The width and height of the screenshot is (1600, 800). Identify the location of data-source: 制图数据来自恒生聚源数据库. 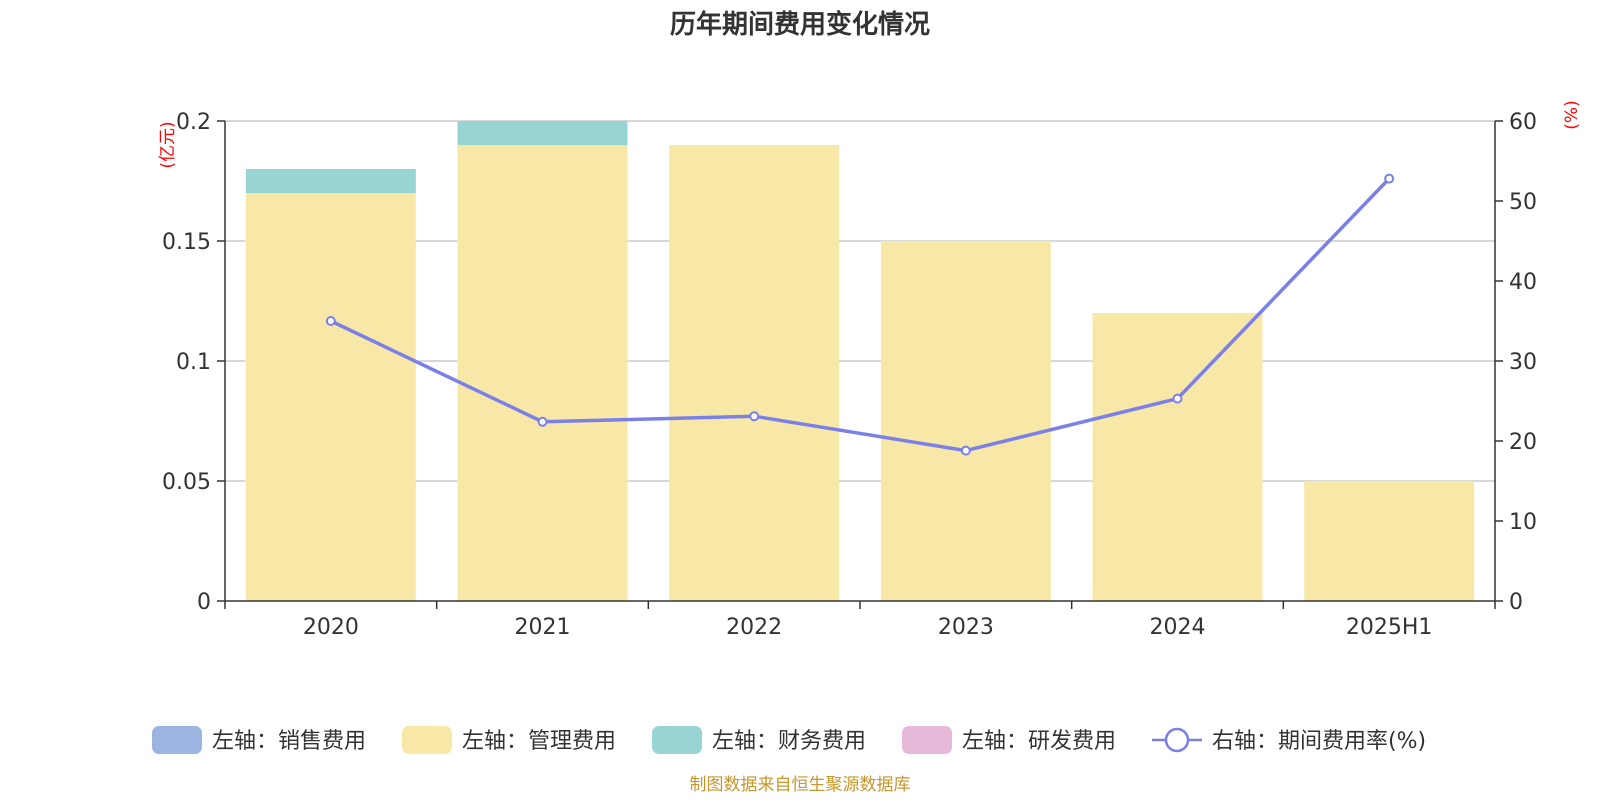
(800, 785).